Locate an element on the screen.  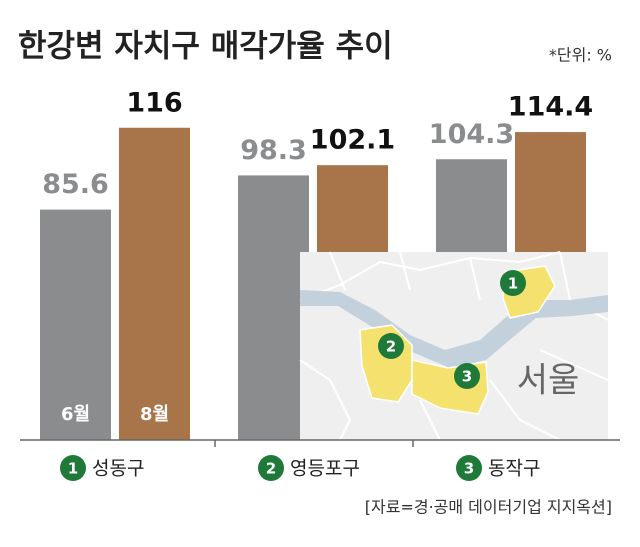
x-tick-label: 동작구 is located at coordinates (514, 469).